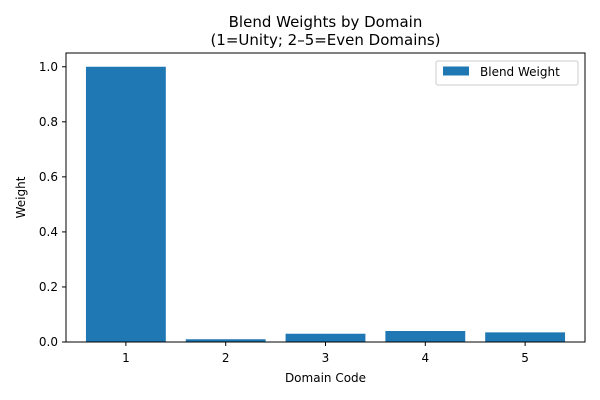 The image size is (600, 400). Describe the element at coordinates (48, 287) in the screenshot. I see `y-tick-label: 0.2` at that location.